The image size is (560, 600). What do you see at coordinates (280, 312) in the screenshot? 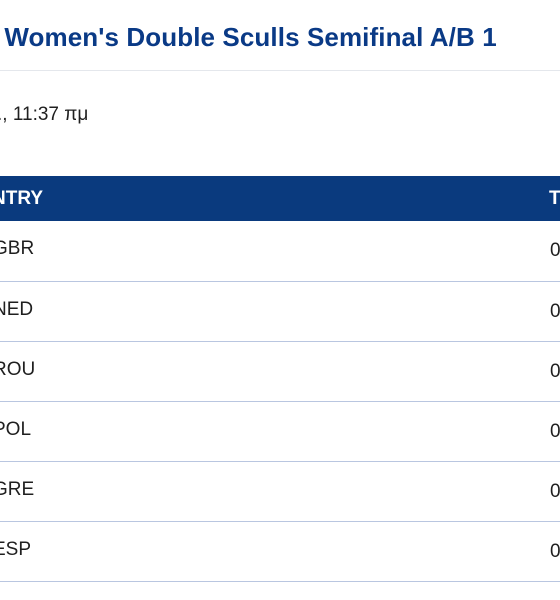
I see `table-row: NED 0` at bounding box center [280, 312].